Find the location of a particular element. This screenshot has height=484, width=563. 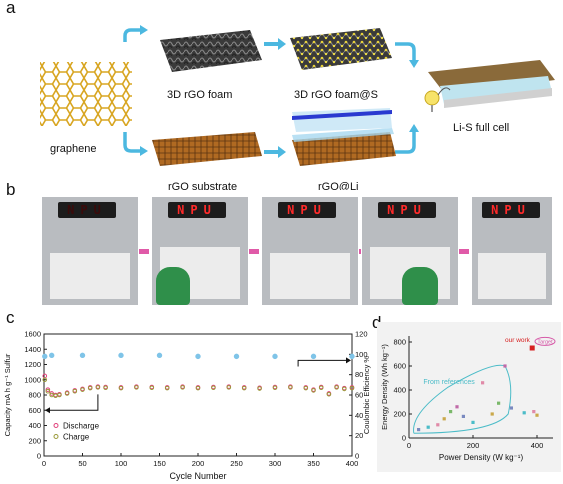

lis-full-cell-image is located at coordinates (489, 86).